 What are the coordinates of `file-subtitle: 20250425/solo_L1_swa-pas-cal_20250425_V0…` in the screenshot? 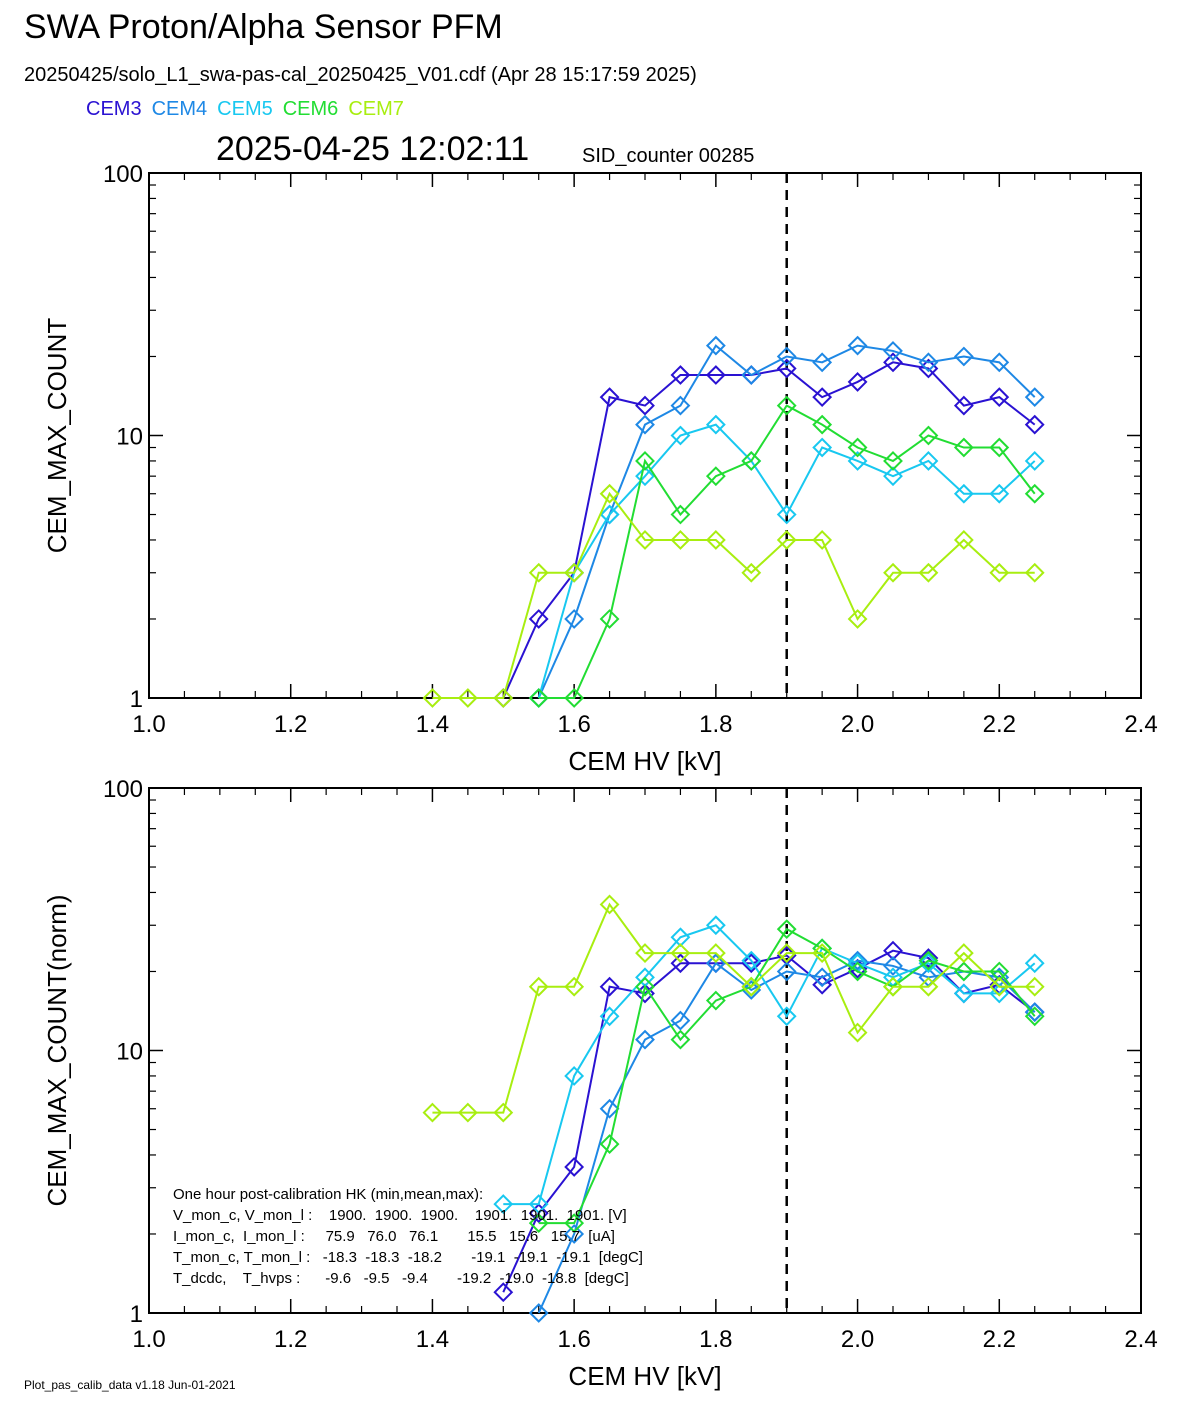 It's located at (360, 75).